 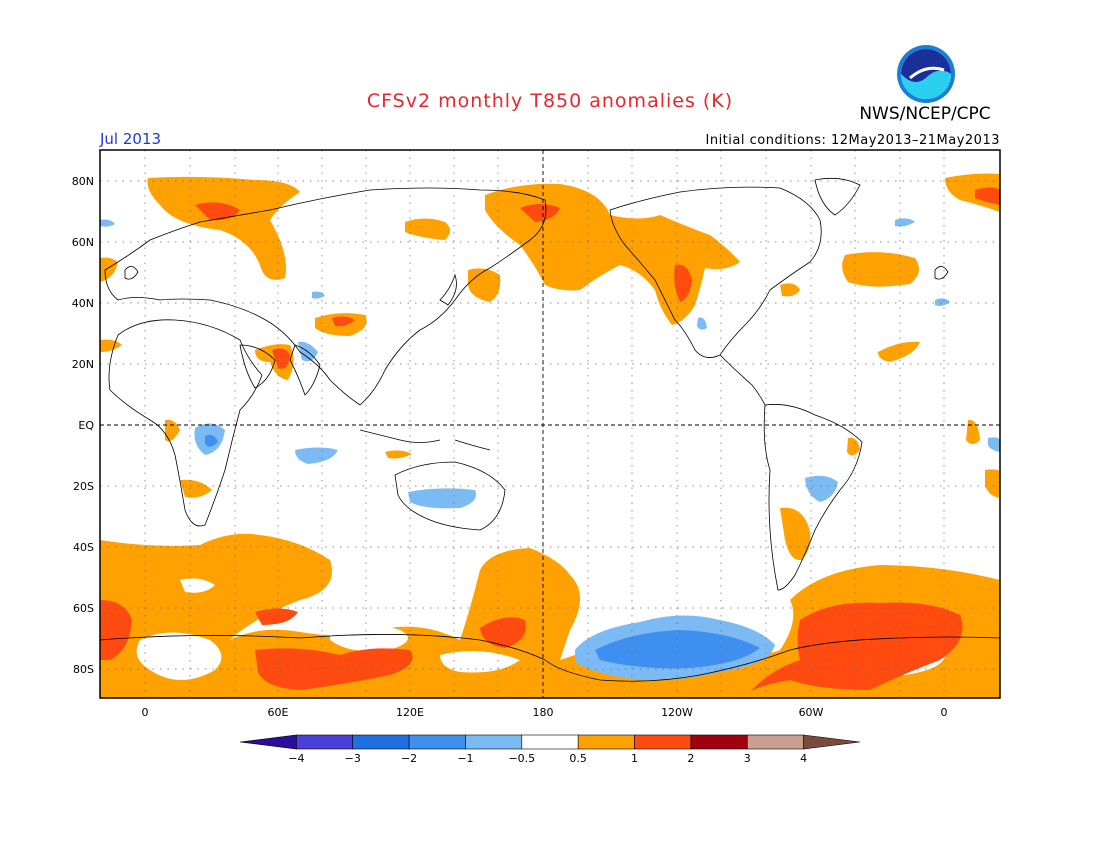 What do you see at coordinates (803, 758) in the screenshot?
I see `colorbar-label: 4` at bounding box center [803, 758].